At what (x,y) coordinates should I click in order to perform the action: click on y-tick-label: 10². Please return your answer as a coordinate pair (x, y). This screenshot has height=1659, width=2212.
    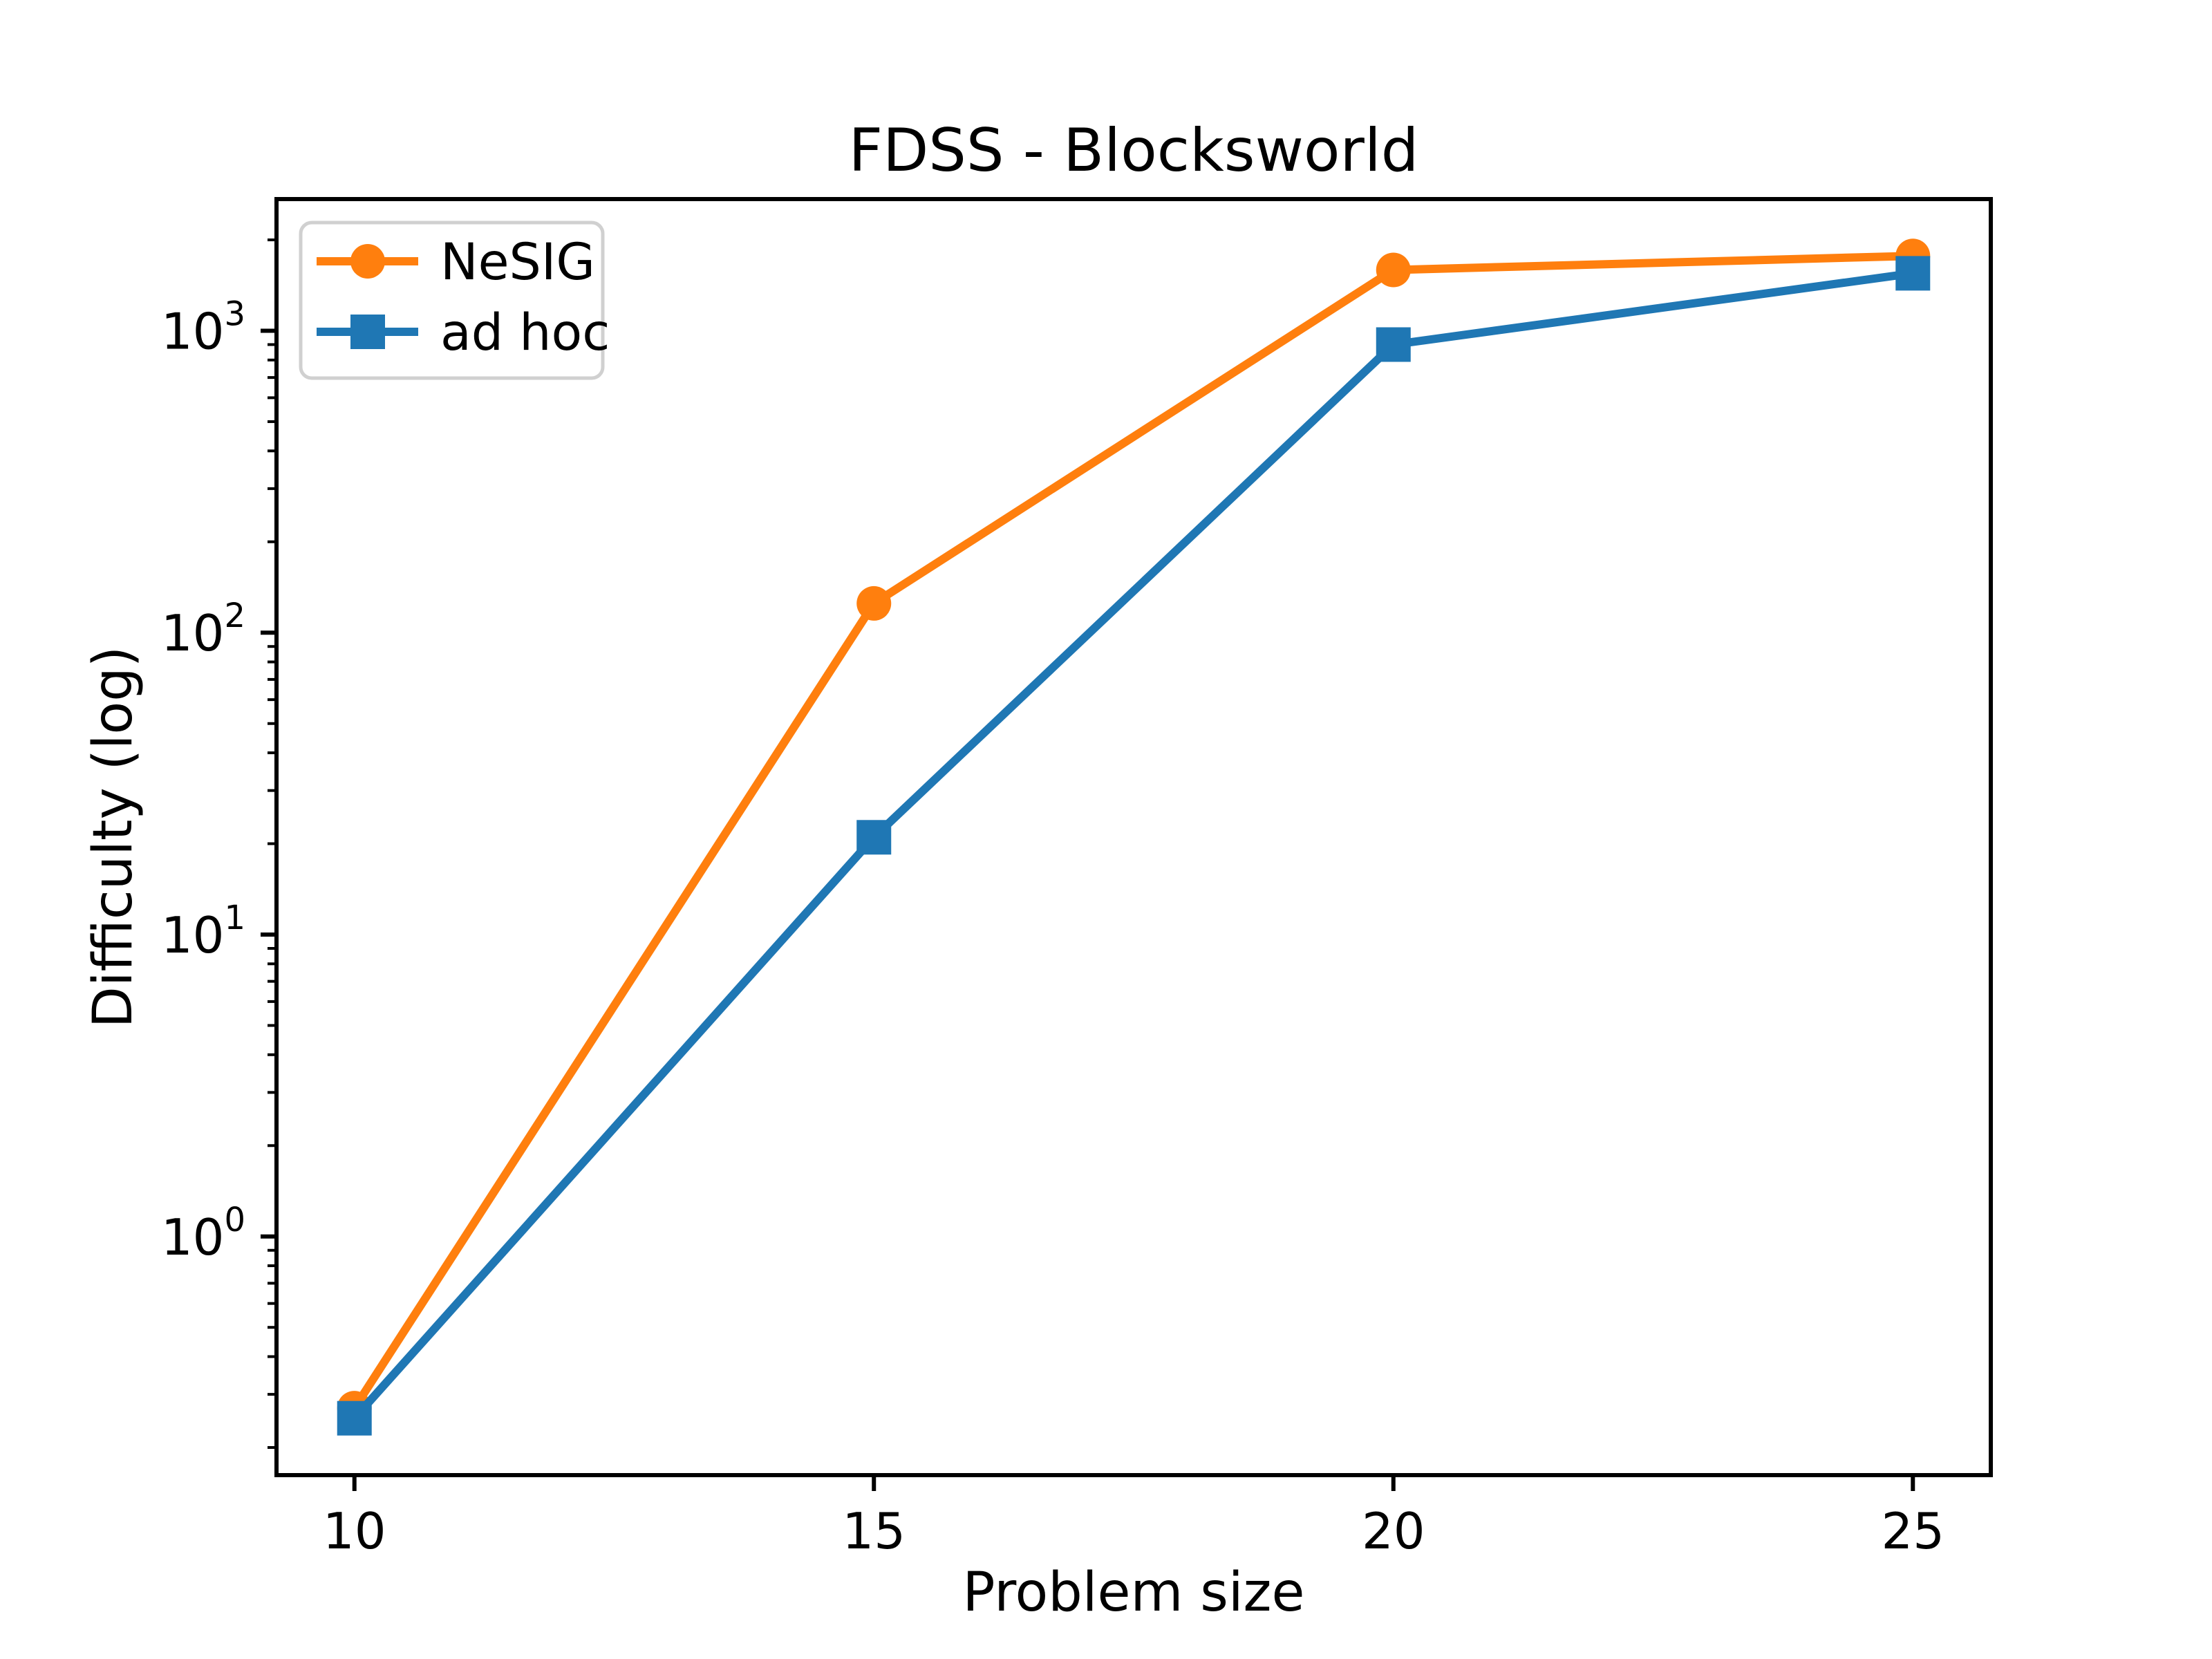
    Looking at the image, I should click on (203, 629).